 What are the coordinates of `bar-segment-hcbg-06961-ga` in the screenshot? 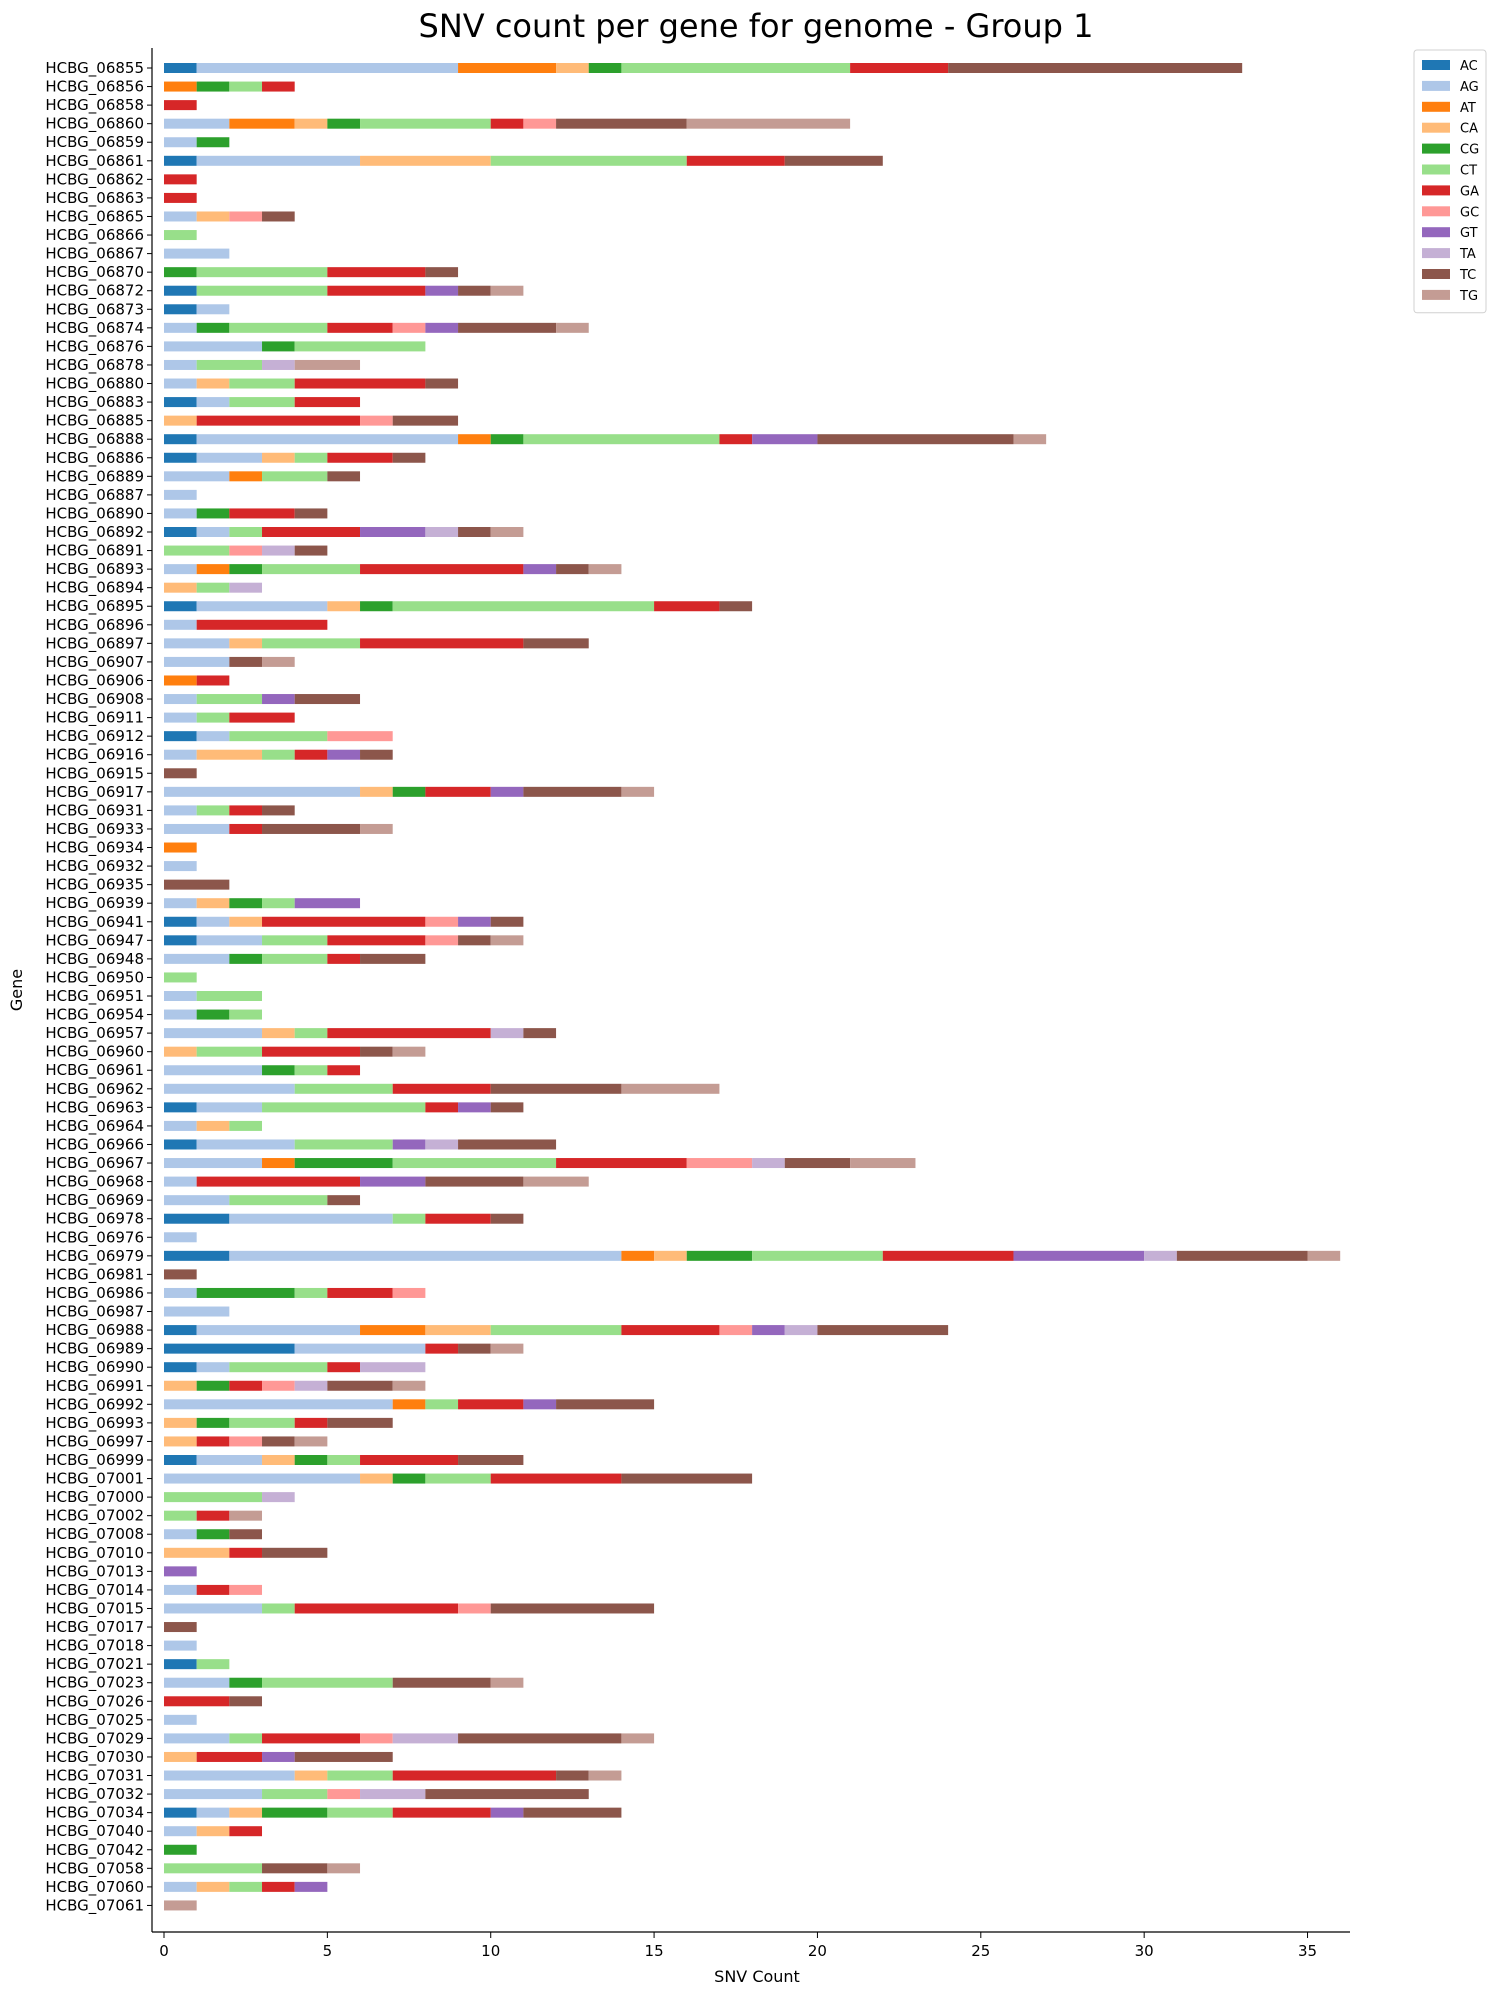 It's located at (344, 1070).